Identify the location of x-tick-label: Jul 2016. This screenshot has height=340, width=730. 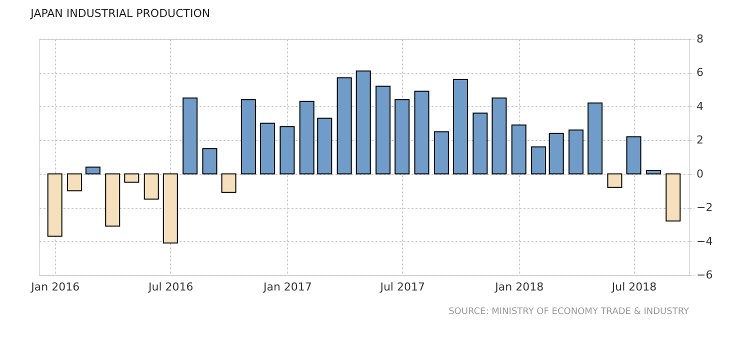
(171, 287).